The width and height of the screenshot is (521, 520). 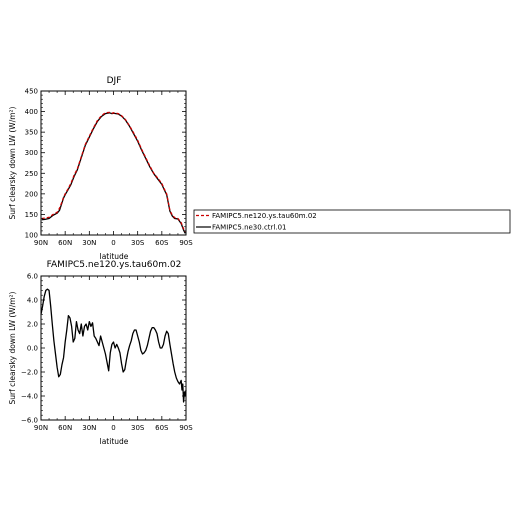 What do you see at coordinates (31, 174) in the screenshot?
I see `y-tick-label: 250` at bounding box center [31, 174].